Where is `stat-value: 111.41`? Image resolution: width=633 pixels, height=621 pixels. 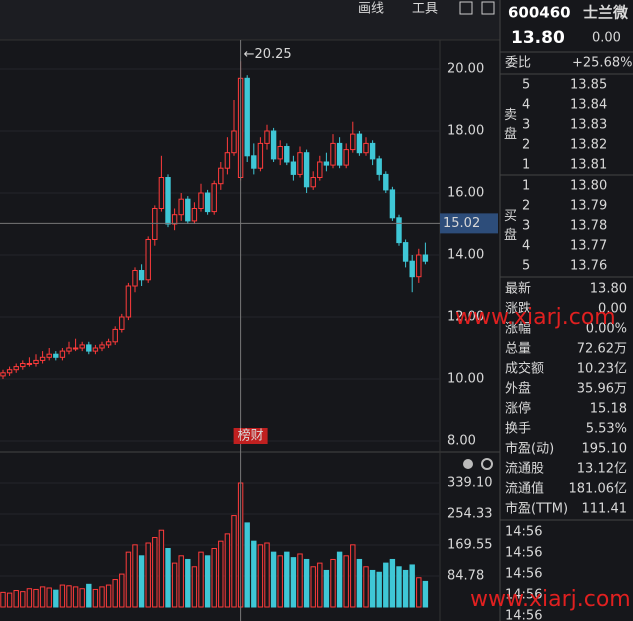 stat-value: 111.41 is located at coordinates (605, 509).